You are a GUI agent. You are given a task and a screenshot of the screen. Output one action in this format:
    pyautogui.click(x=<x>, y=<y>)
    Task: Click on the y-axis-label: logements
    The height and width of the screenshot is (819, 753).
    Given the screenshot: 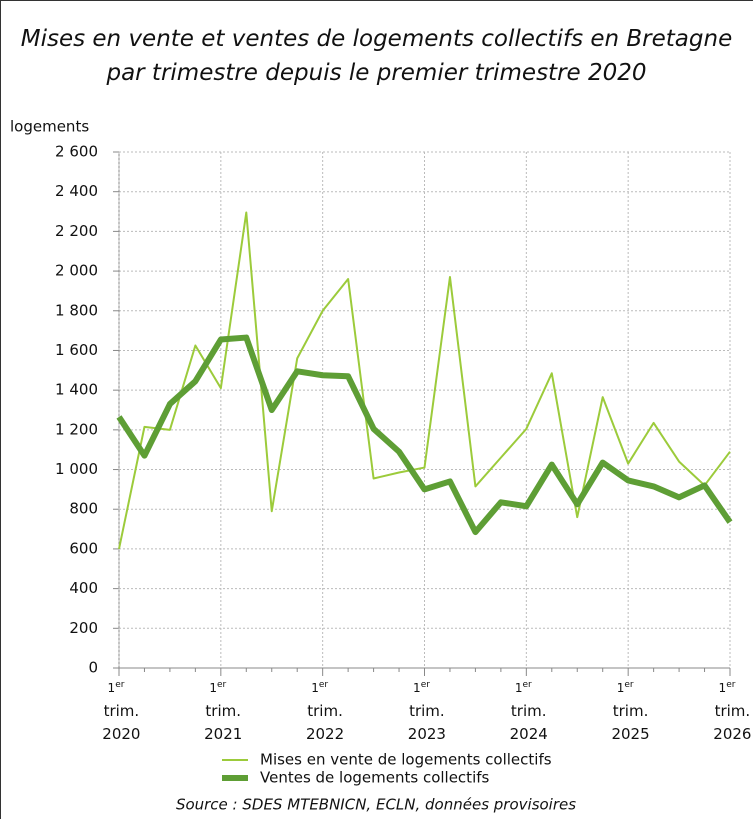 What is the action you would take?
    pyautogui.click(x=49, y=127)
    